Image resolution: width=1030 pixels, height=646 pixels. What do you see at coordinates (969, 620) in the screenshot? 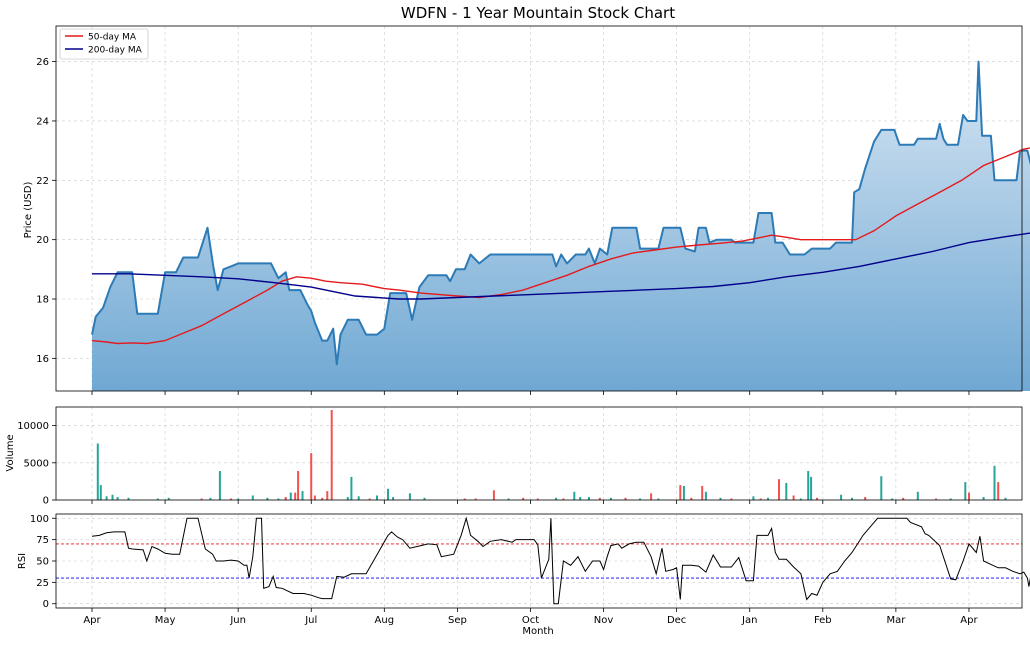
I see `x-tick-label: Apr` at bounding box center [969, 620].